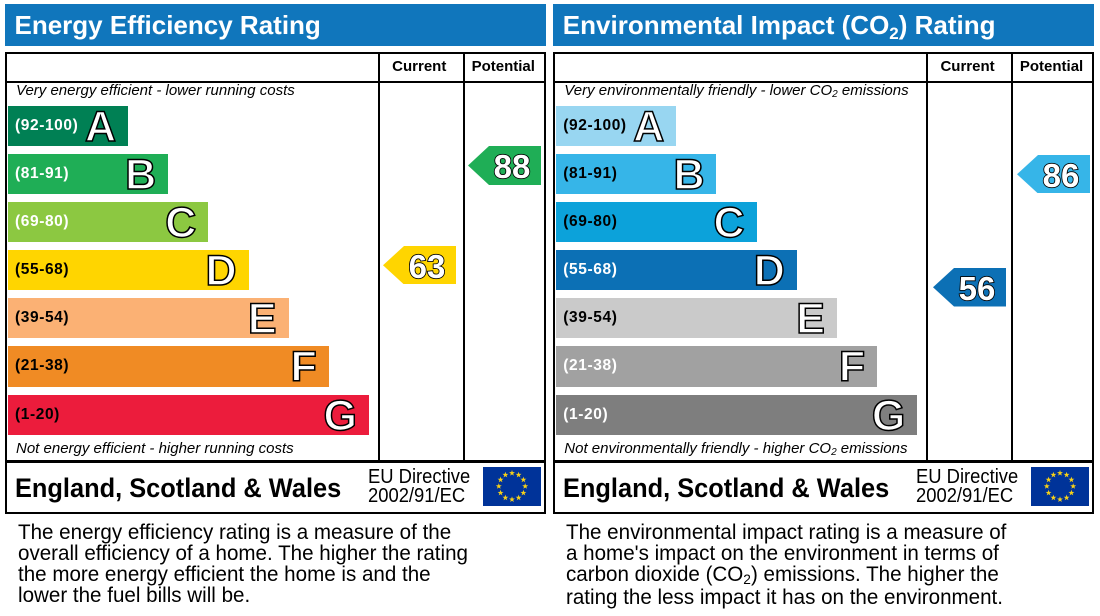 The height and width of the screenshot is (616, 1100). I want to click on svg-text: 88, so click(511, 166).